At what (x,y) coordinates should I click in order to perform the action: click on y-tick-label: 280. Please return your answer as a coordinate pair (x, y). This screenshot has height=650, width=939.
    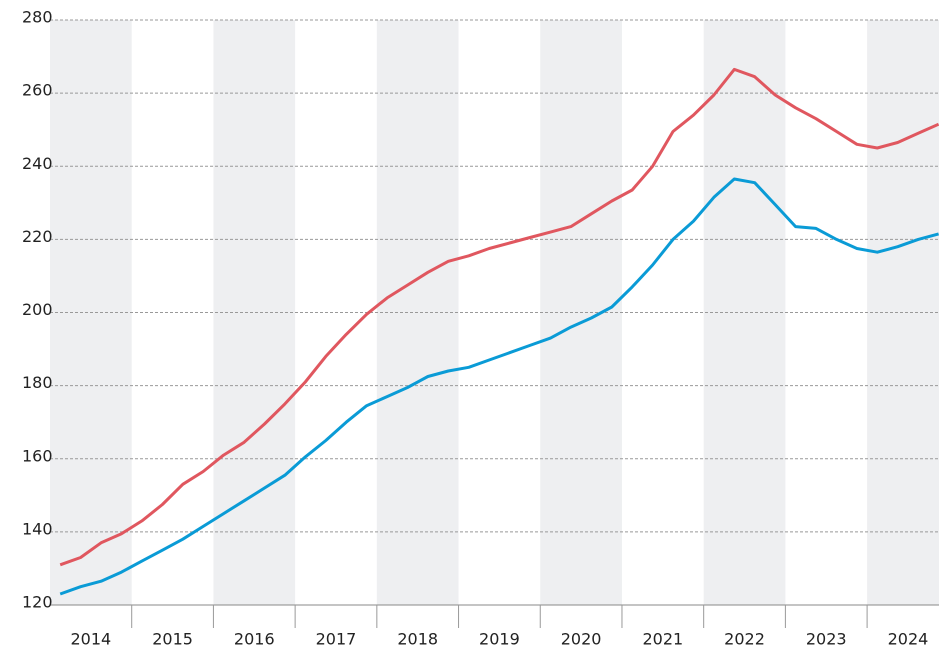
    Looking at the image, I should click on (37, 17).